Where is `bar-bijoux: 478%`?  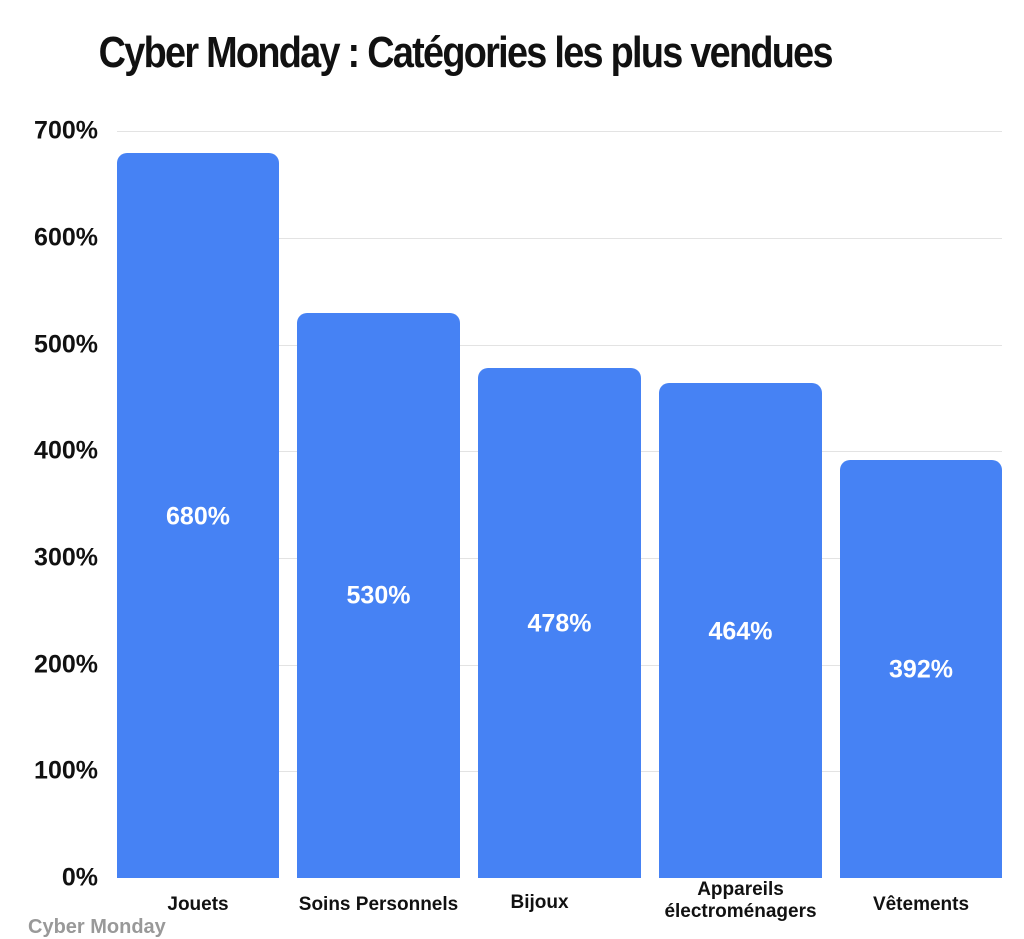
bar-bijoux: 478% is located at coordinates (559, 623).